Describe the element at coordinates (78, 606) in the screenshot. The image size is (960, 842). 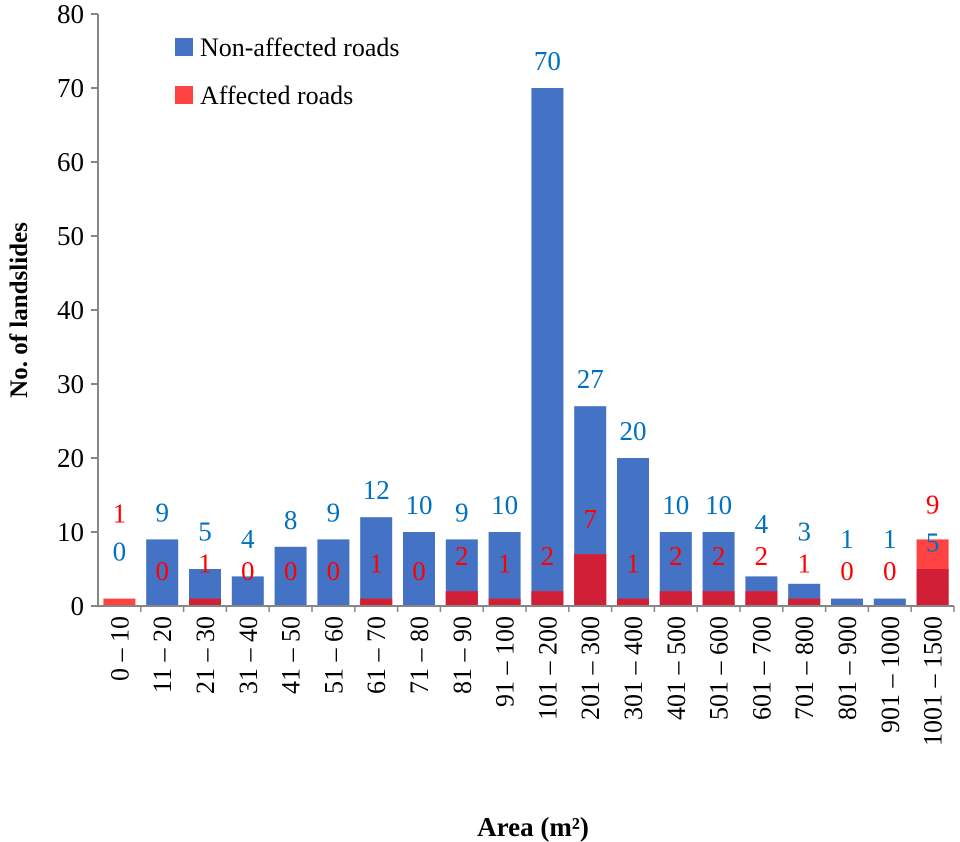
I see `y-tick-label: 0` at that location.